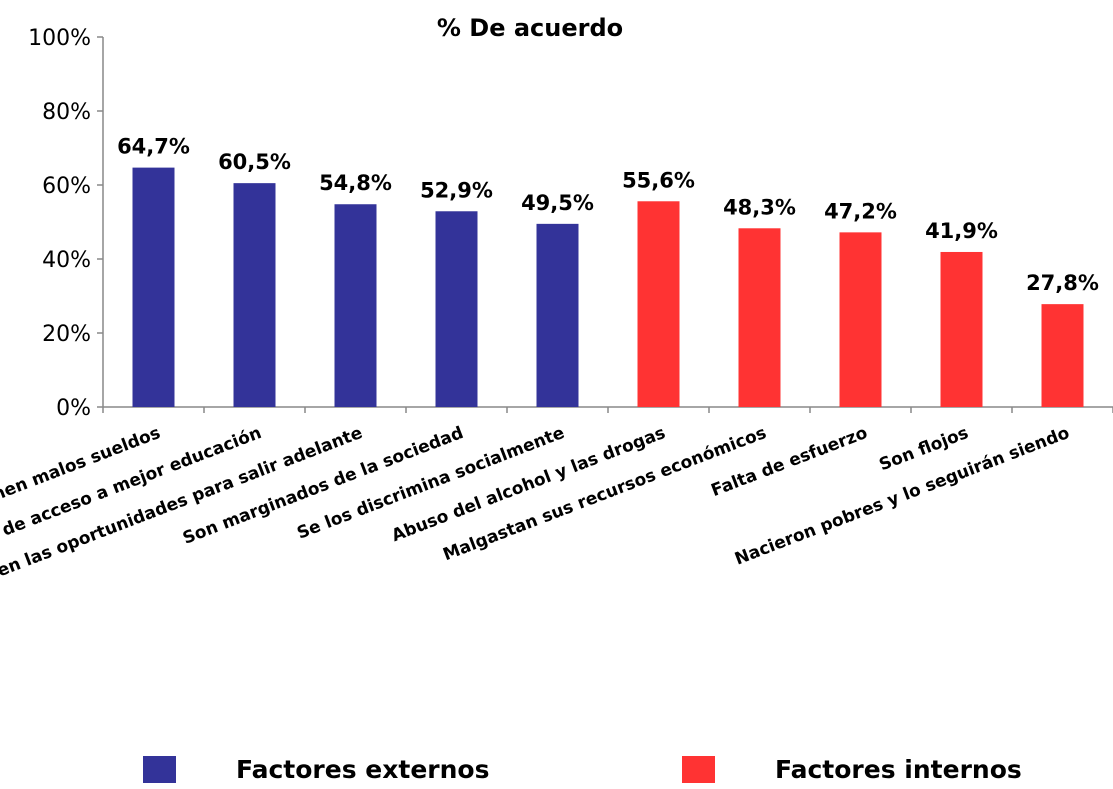  I want to click on data-label: 49,5%, so click(557, 203).